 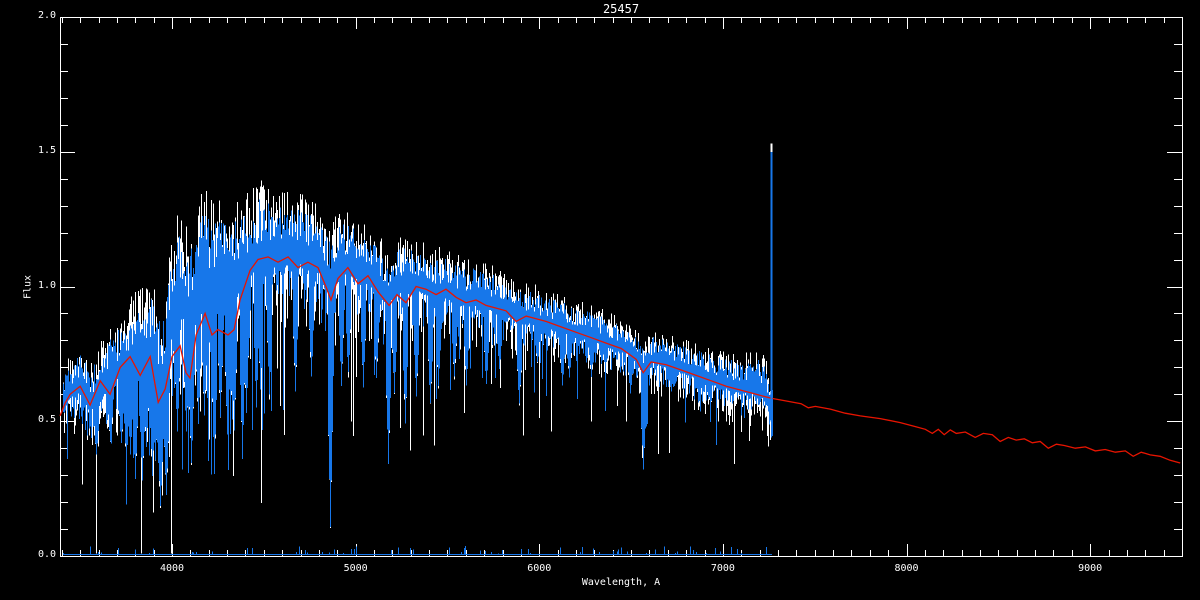 I want to click on y-tick-label: 1.5, so click(x=46, y=150).